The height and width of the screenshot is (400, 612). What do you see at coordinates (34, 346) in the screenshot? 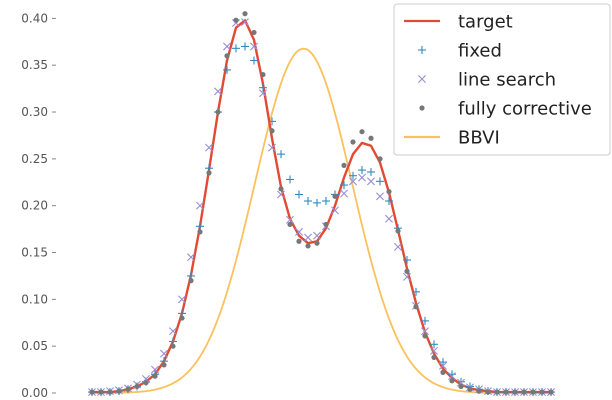
I see `y-tick-label: 0.05` at bounding box center [34, 346].